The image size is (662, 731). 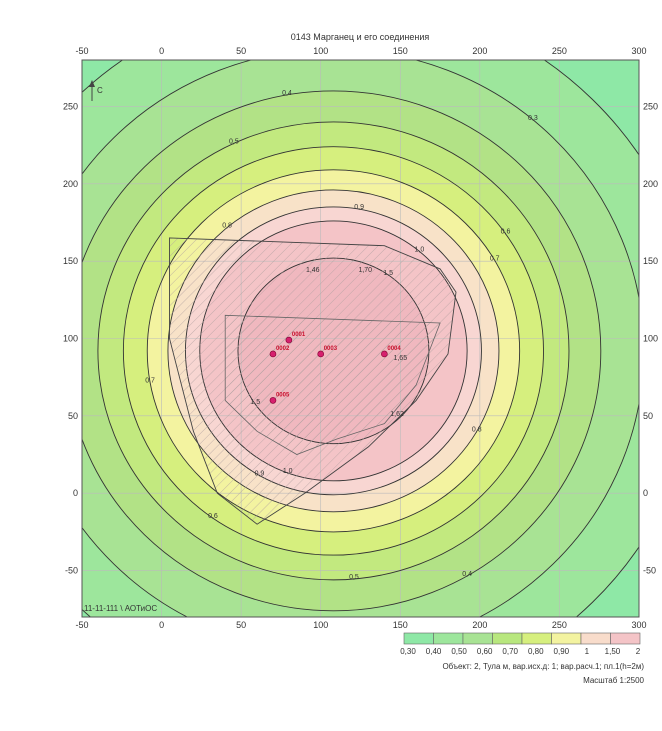 I want to click on y-tick-left: -50, so click(x=71, y=571).